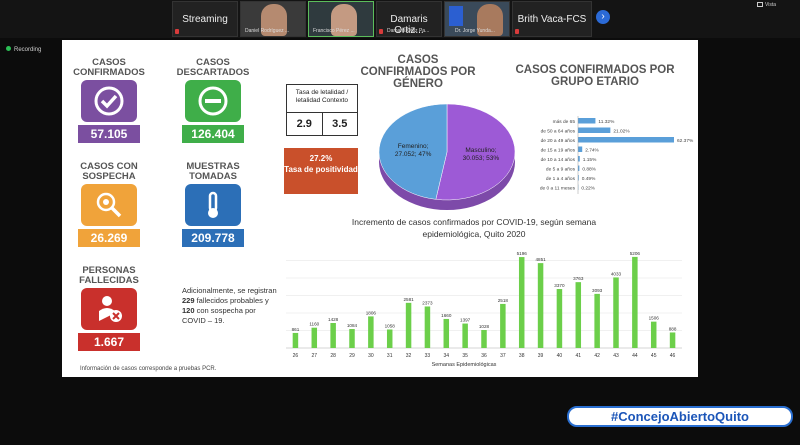 The width and height of the screenshot is (800, 445). I want to click on indicator-confirmed: CASOS CONFIRMADOS 57.105, so click(109, 100).